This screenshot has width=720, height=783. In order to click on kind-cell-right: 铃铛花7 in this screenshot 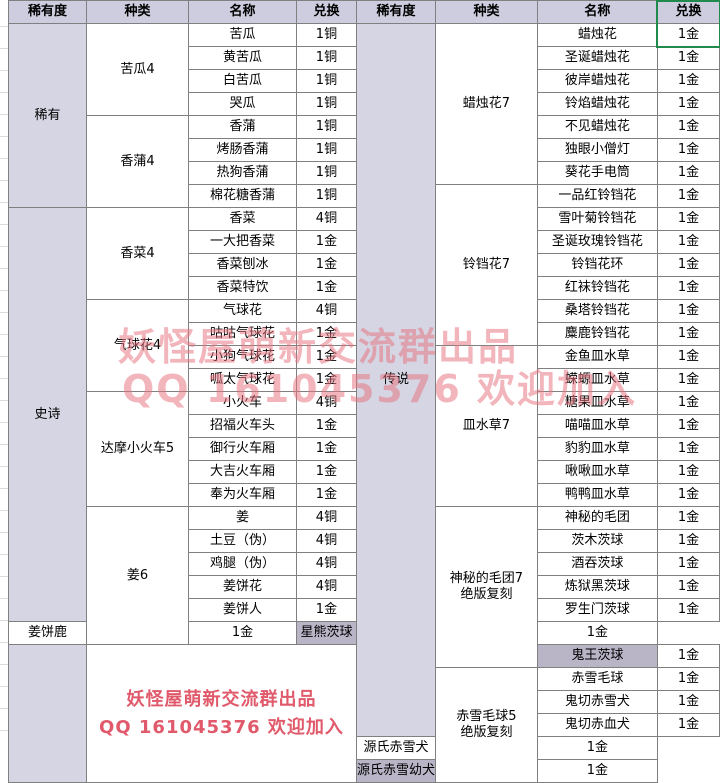, I will do `click(486, 265)`.